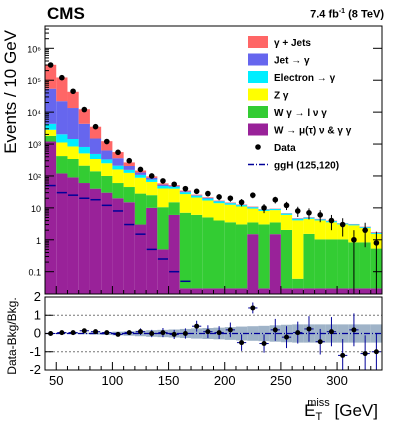 The height and width of the screenshot is (424, 407). What do you see at coordinates (37, 314) in the screenshot?
I see `ratio-ytick-label-4: 1` at bounding box center [37, 314].